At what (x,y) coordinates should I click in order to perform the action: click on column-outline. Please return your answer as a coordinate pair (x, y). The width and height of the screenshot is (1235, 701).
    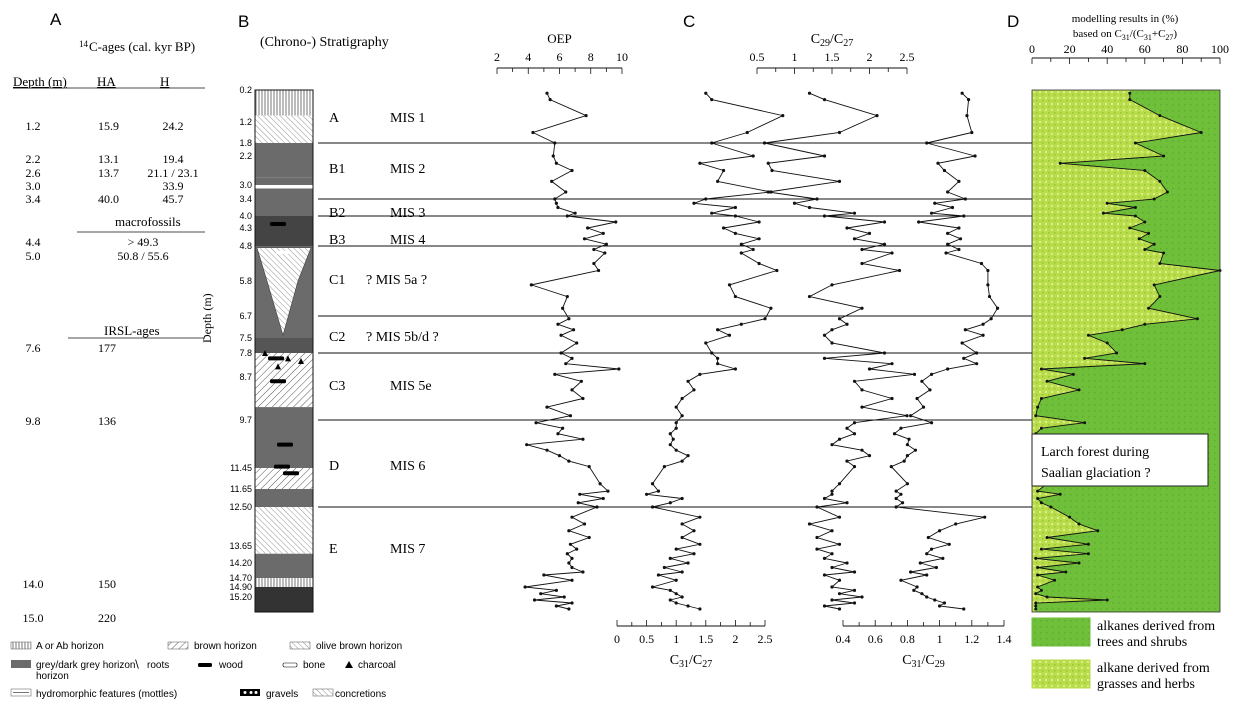
    Looking at the image, I should click on (284, 351).